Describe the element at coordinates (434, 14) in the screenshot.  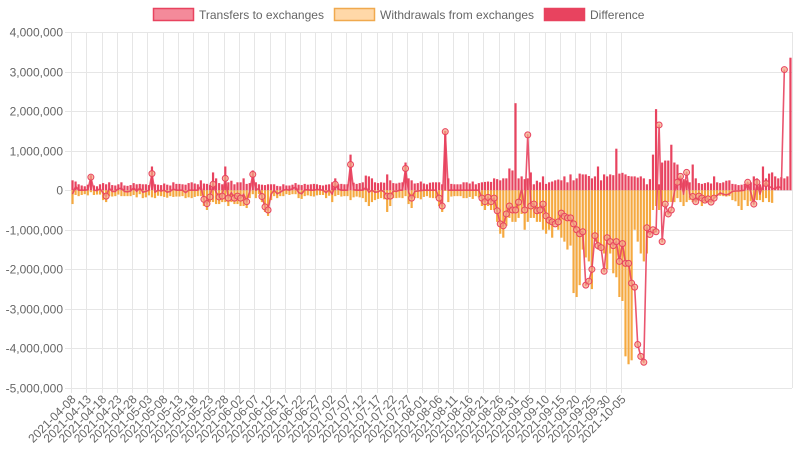
I see `legend-item-1: Withdrawals from exchanges` at that location.